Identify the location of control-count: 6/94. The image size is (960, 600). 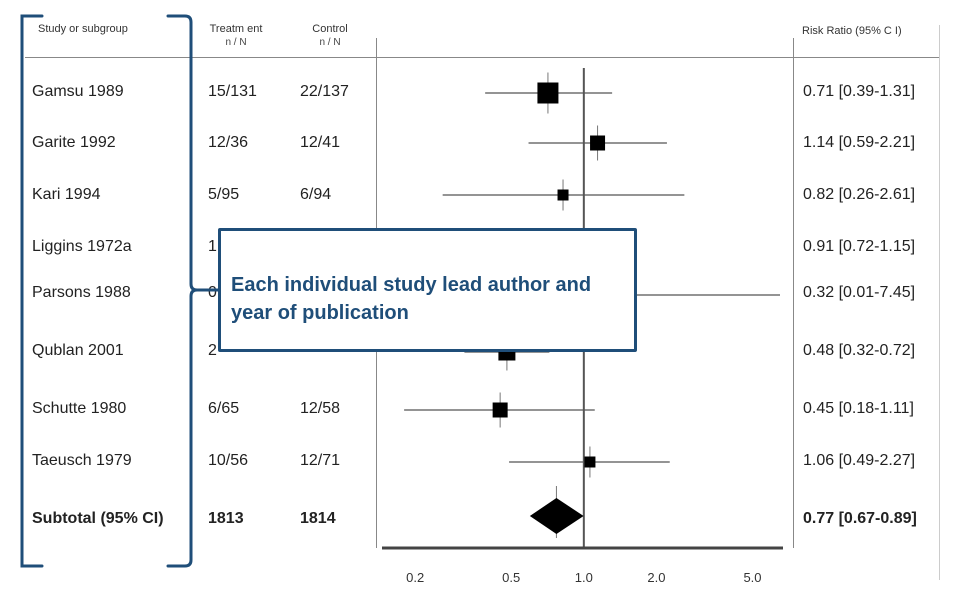
(316, 194).